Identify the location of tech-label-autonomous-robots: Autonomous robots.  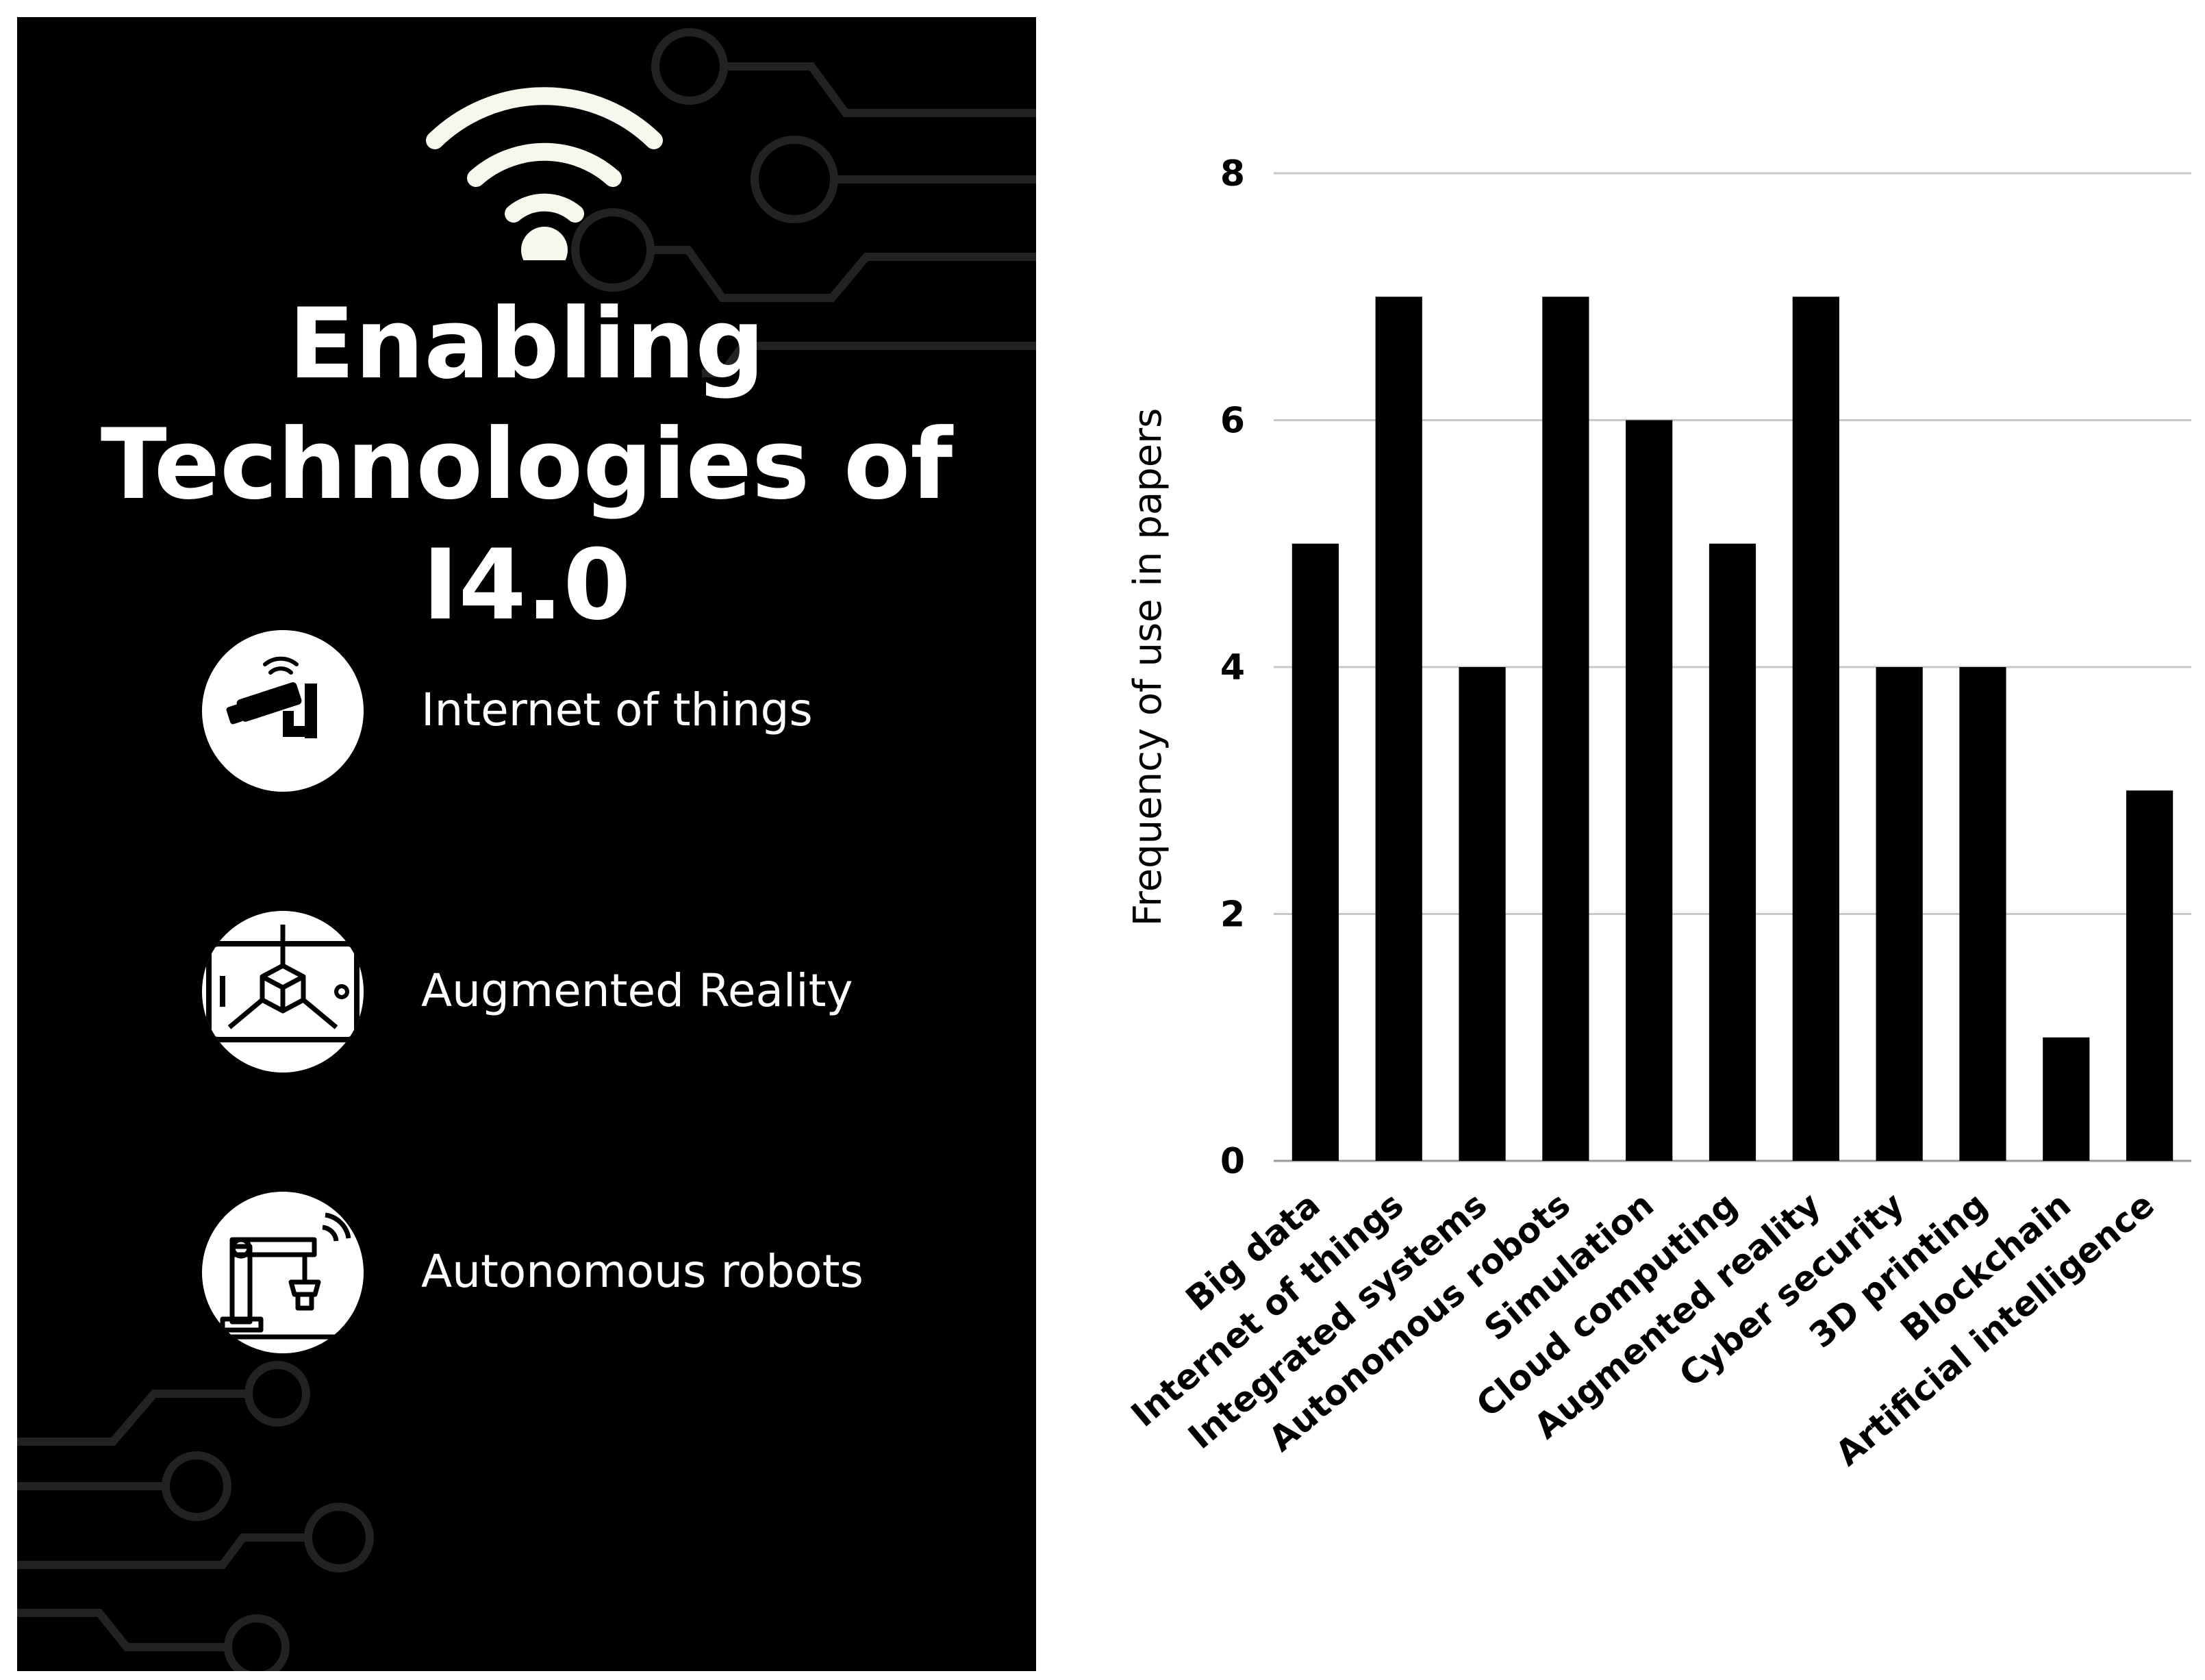
(642, 1271).